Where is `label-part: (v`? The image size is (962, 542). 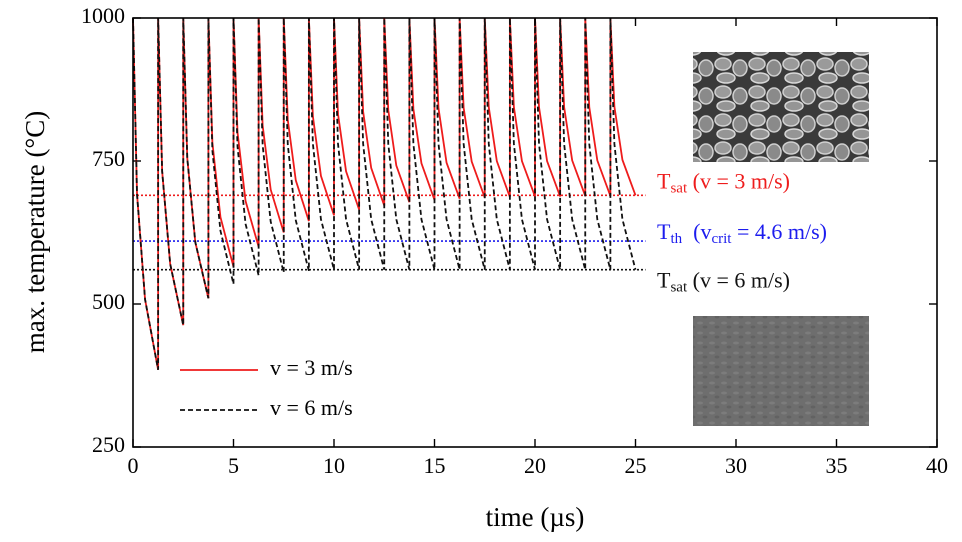
label-part: (v is located at coordinates (696, 231).